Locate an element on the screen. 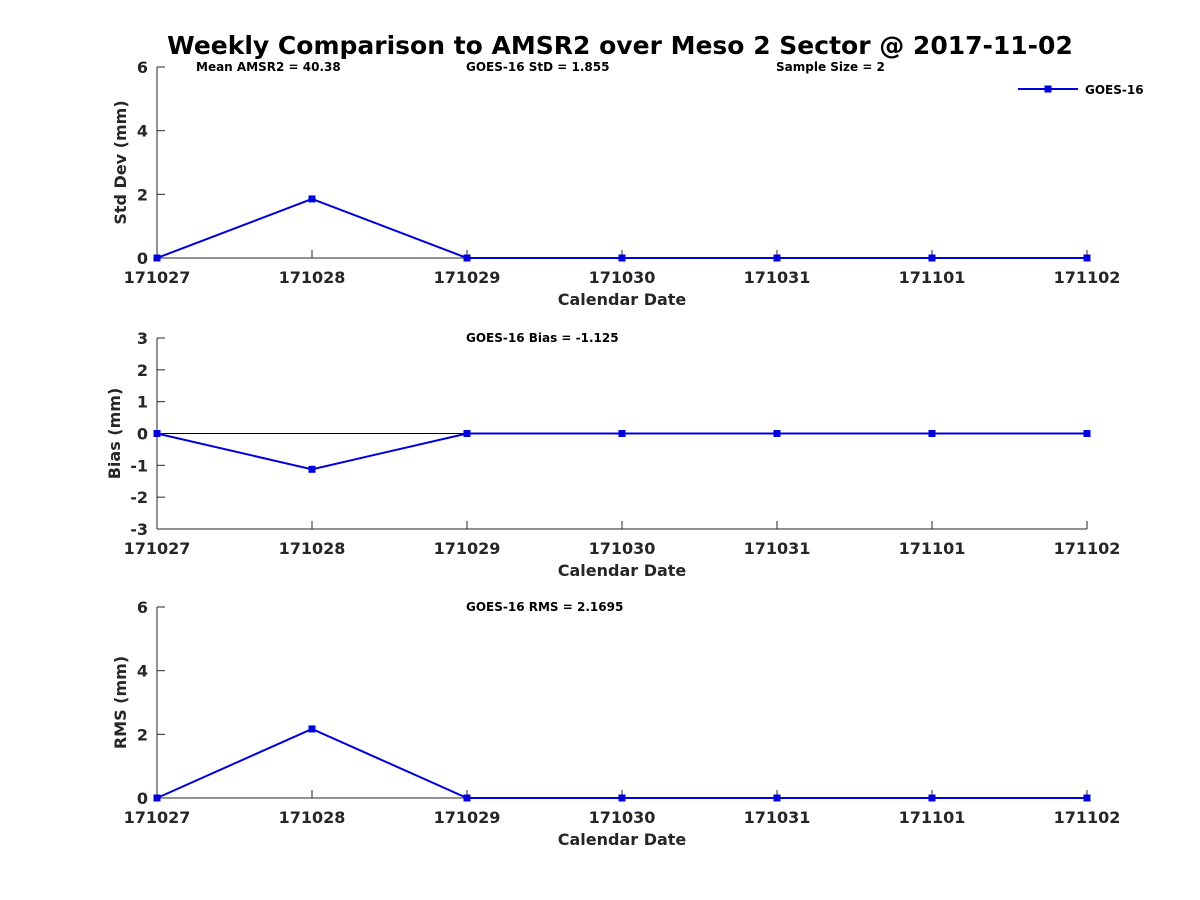 The height and width of the screenshot is (900, 1200). stat-annotation: GOES-16 Bias = -1.125 is located at coordinates (542, 338).